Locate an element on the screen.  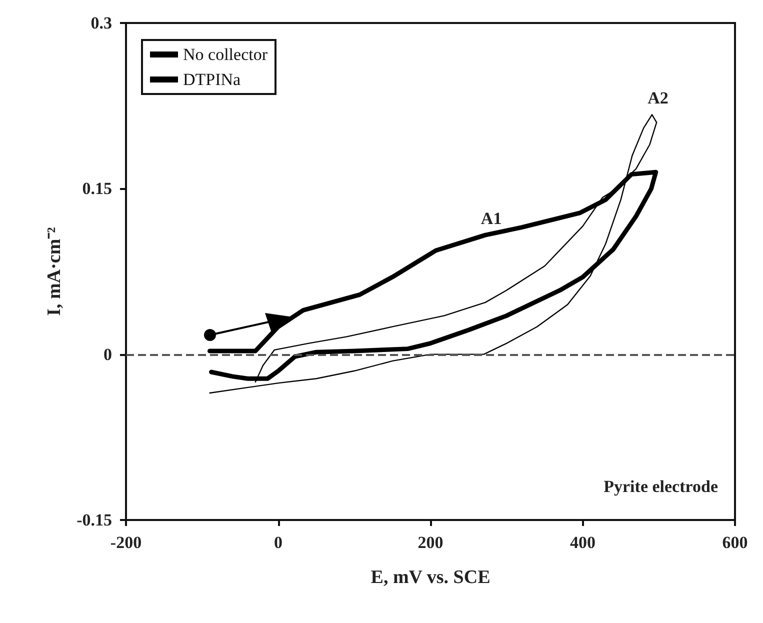
x-axis-title: E, mV vs. SCE is located at coordinates (430, 577).